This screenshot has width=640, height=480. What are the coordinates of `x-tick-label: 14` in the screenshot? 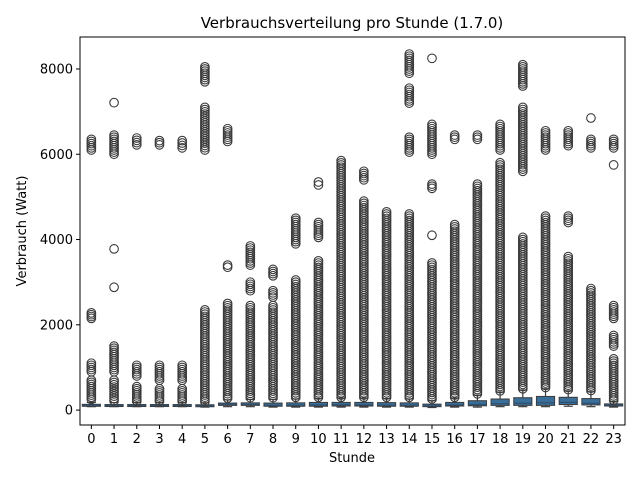 It's located at (409, 439).